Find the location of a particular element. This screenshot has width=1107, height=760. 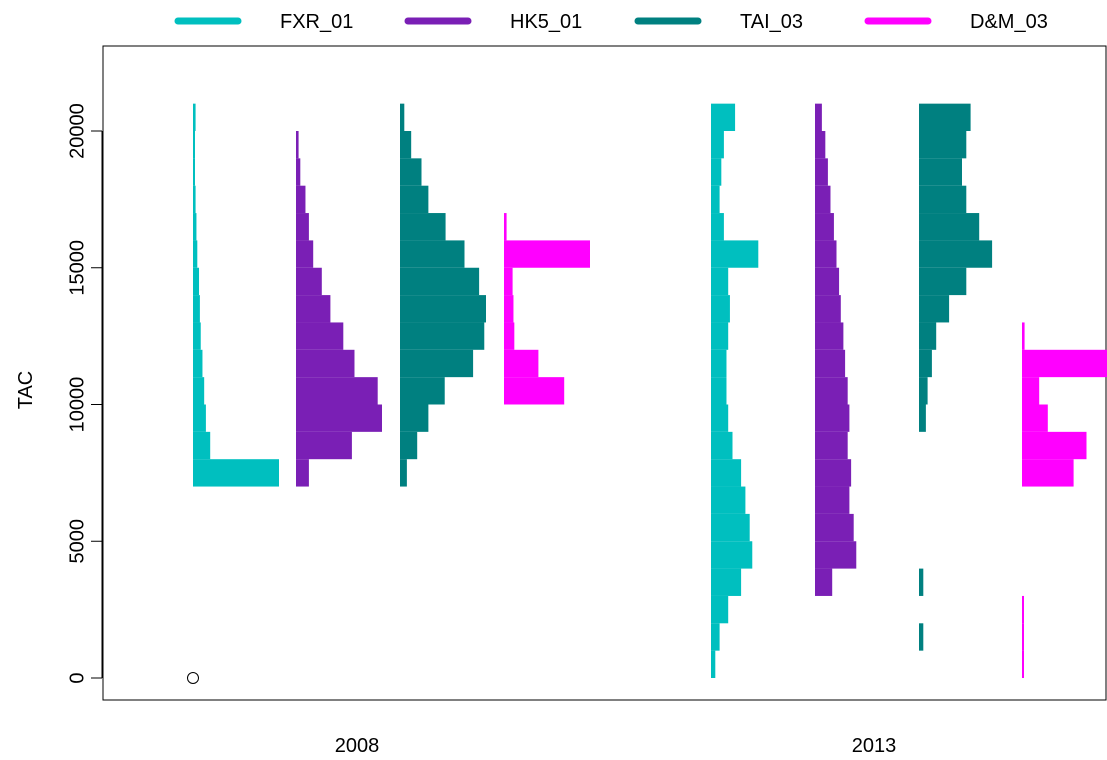

legend: FXR_01 HK5_01 TAI_03 D&M_03 is located at coordinates (611, 22).